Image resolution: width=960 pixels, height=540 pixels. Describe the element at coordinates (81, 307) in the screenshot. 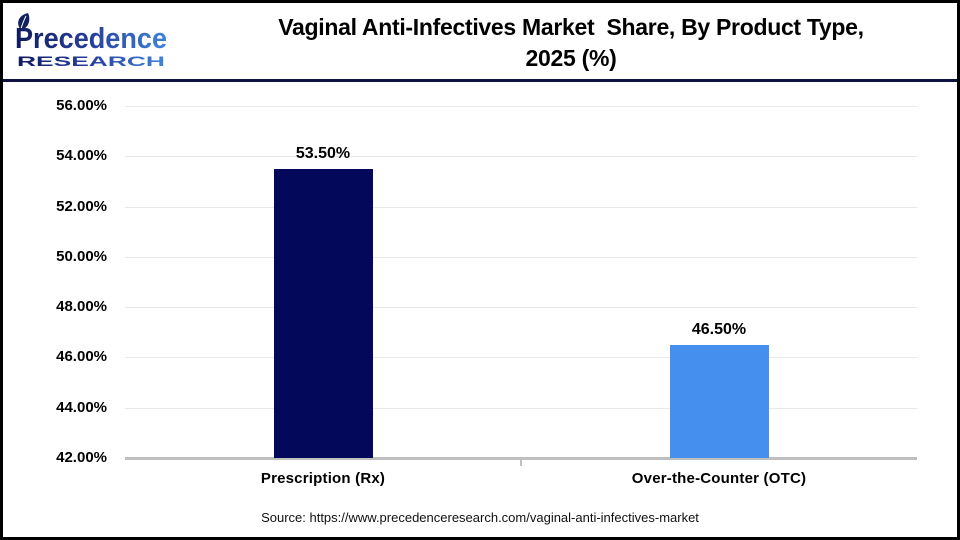

I see `y-axis-tick-label: 48.00%` at that location.